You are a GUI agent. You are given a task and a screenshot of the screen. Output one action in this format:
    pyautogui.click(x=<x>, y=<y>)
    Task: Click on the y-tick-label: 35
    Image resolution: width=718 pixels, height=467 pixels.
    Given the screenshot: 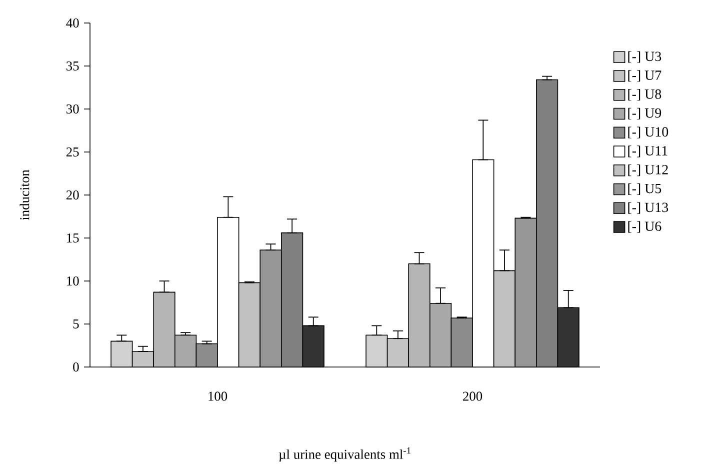 What is the action you would take?
    pyautogui.click(x=72, y=65)
    